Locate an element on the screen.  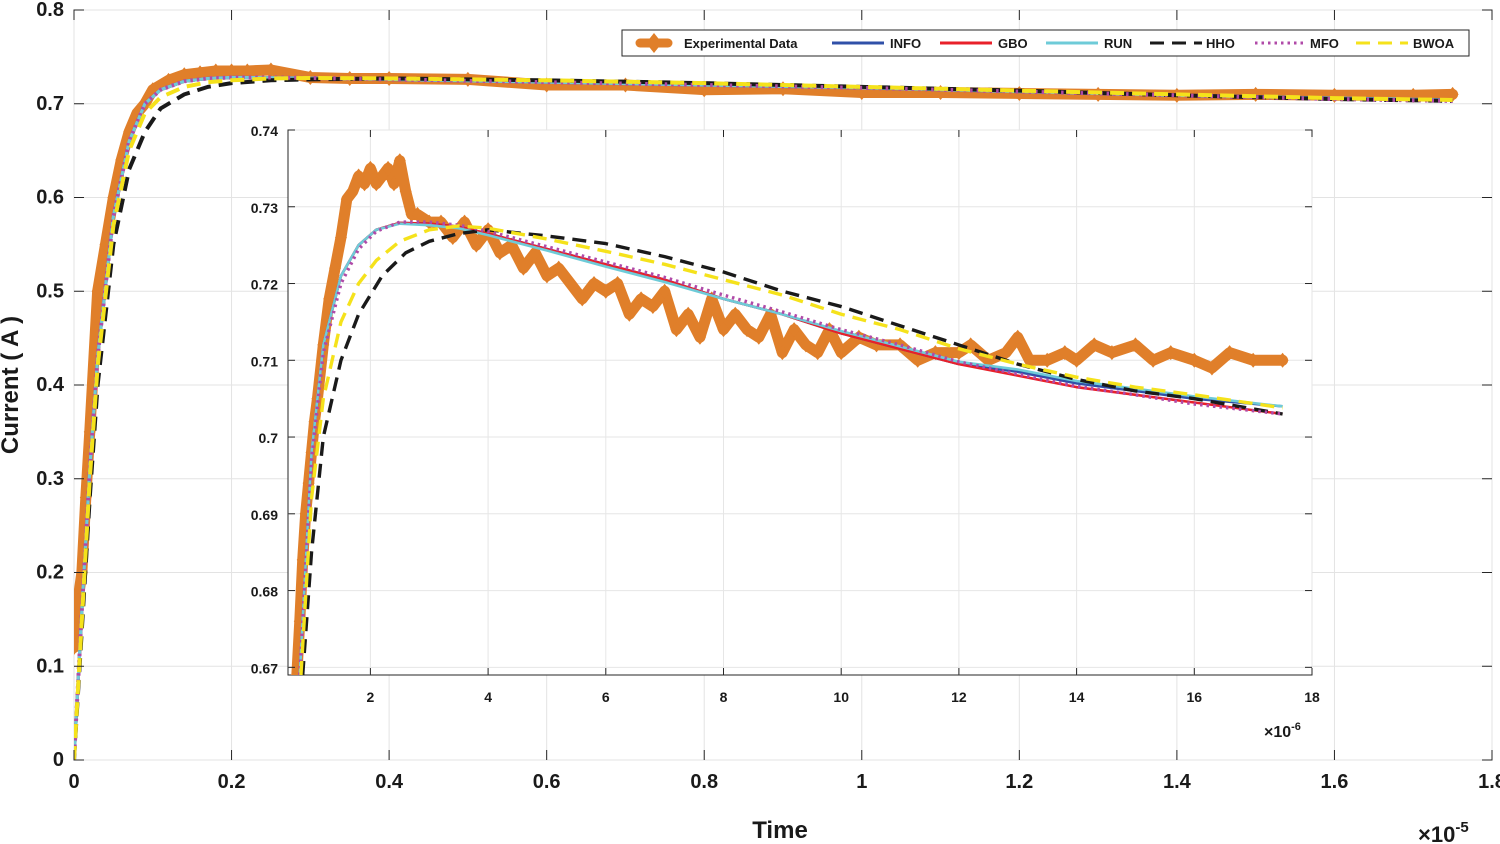
main-x-tick-label: 0.6 is located at coordinates (547, 782).